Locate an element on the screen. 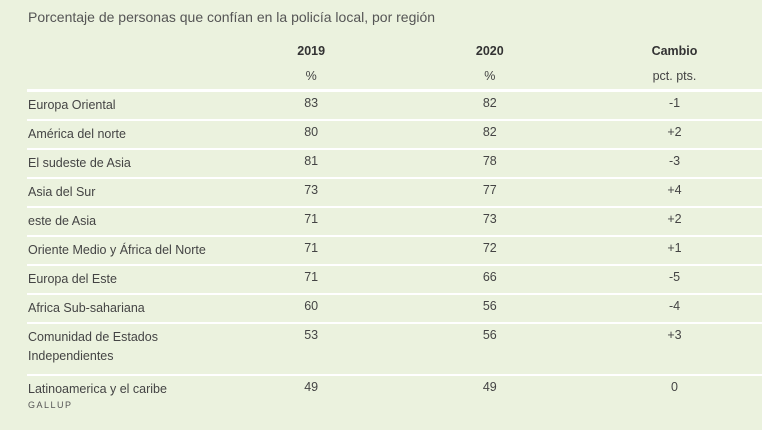 The width and height of the screenshot is (762, 430). change-value: -1 is located at coordinates (672, 104).